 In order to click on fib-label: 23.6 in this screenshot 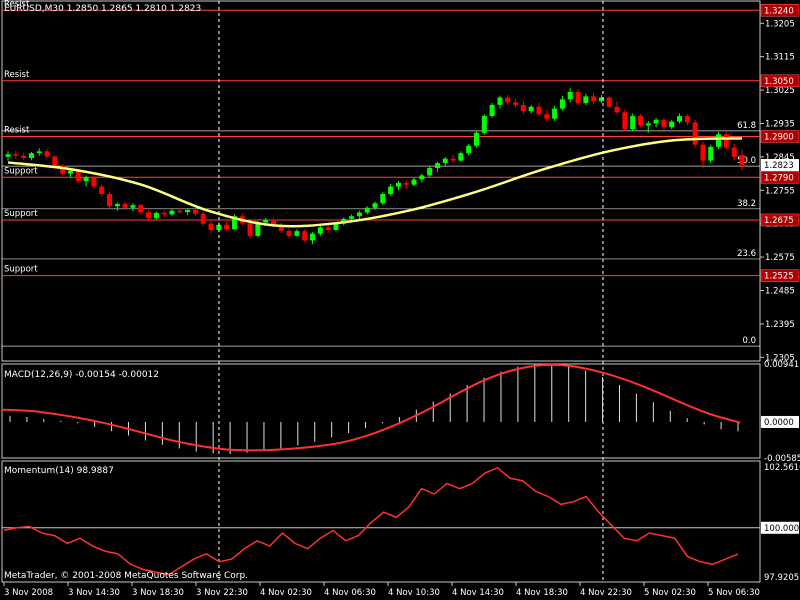, I will do `click(746, 254)`.